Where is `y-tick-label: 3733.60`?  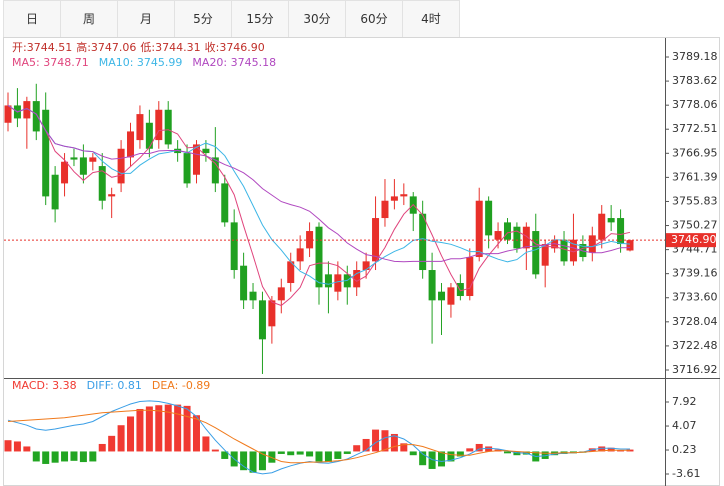
y-tick-label: 3733.60 is located at coordinates (695, 297).